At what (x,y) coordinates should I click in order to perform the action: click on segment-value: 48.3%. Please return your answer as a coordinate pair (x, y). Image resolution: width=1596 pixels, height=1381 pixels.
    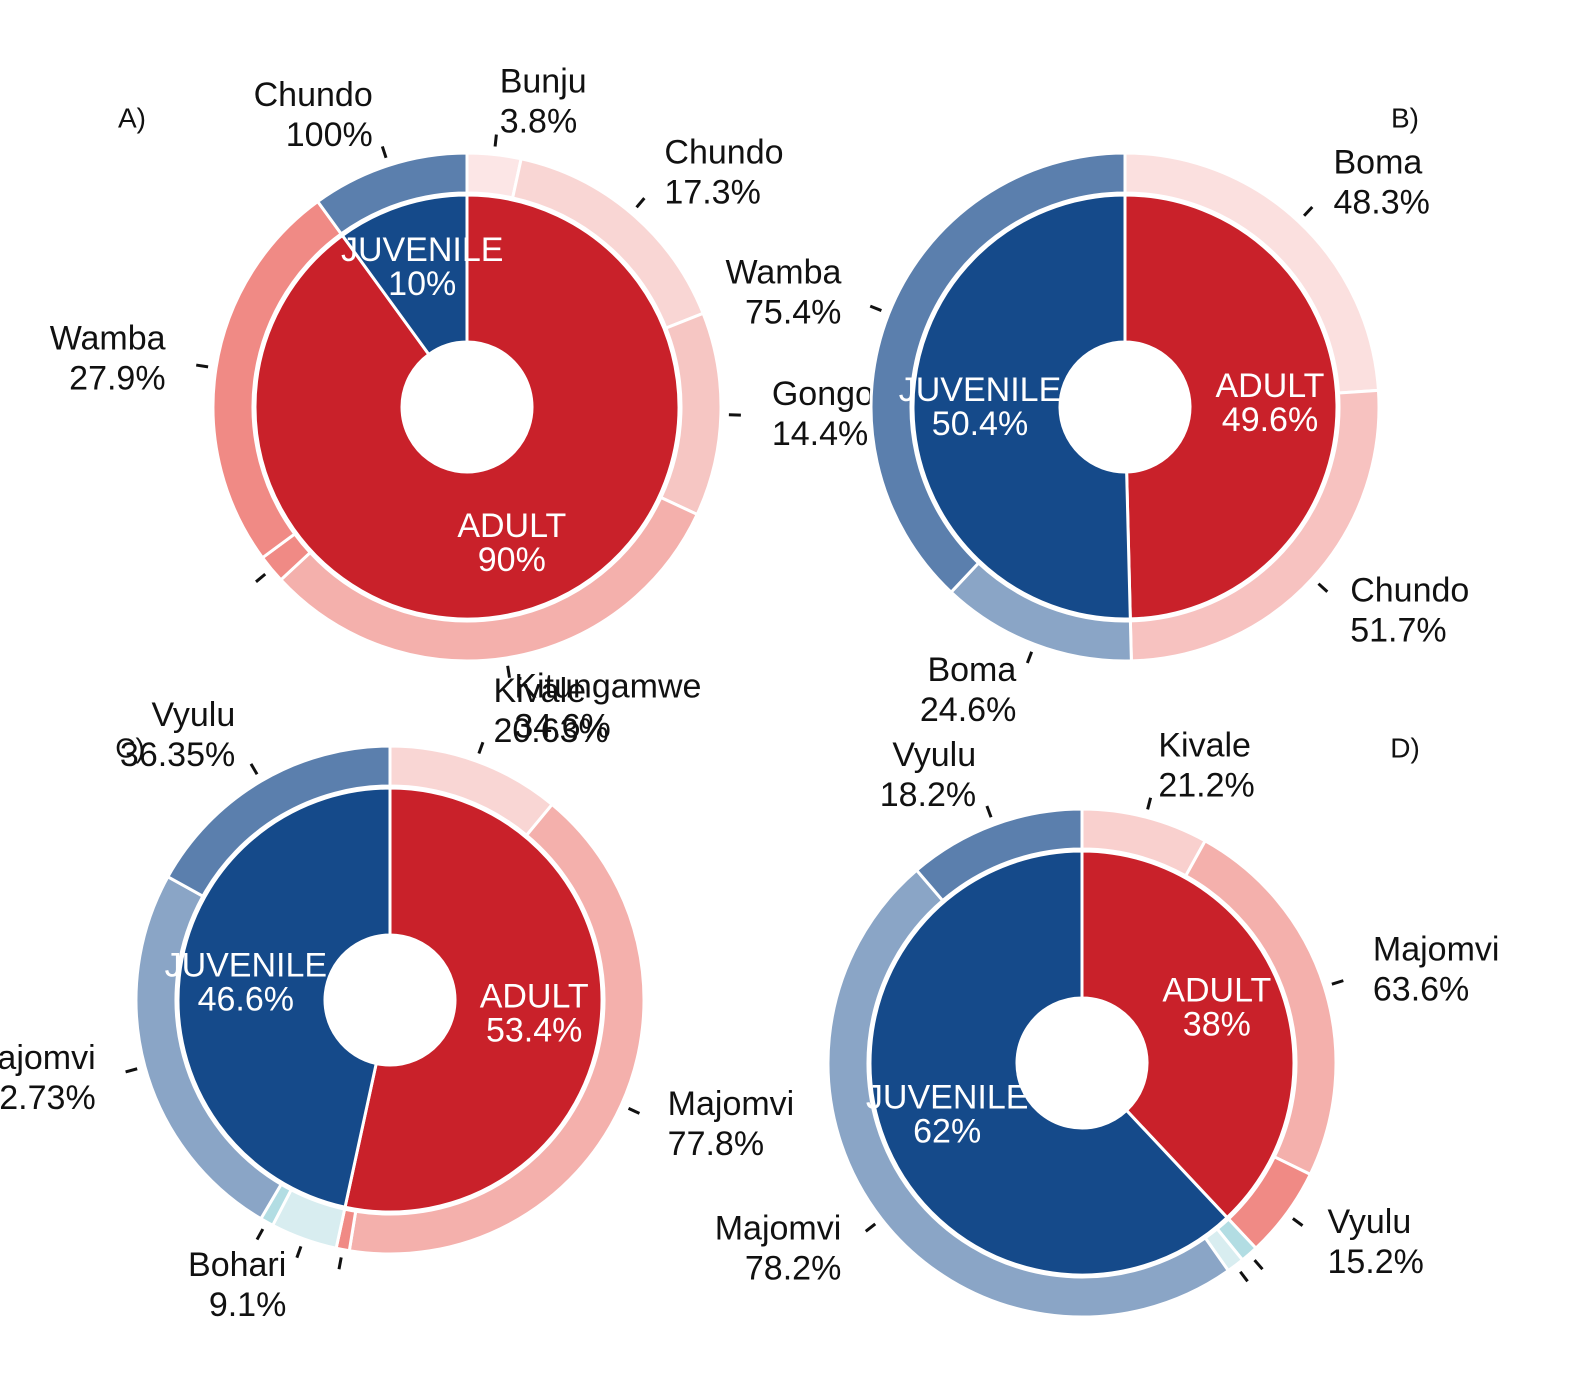
    Looking at the image, I should click on (1381, 202).